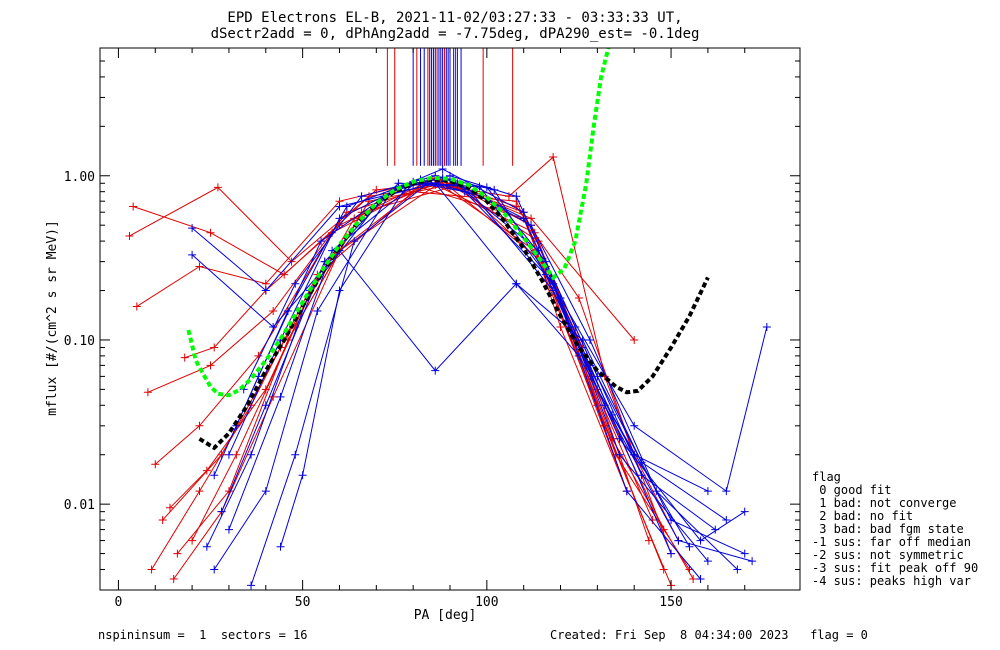 The height and width of the screenshot is (650, 1000). Describe the element at coordinates (888, 529) in the screenshot. I see `legend-entry: 3 bad: bad fgm state` at that location.